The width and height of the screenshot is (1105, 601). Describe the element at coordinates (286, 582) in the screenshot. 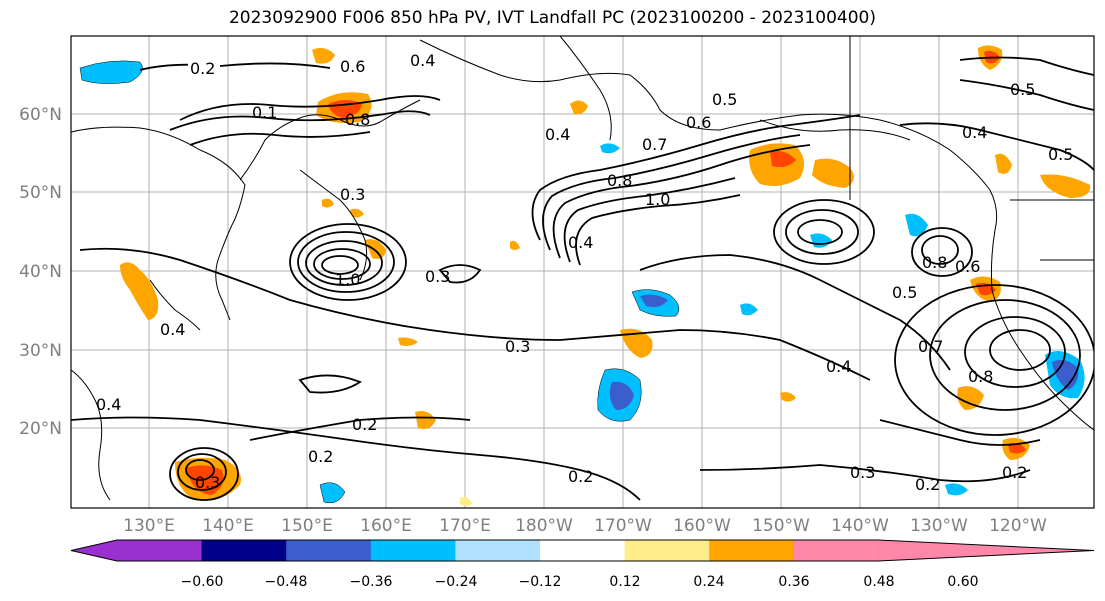

I see `colorbar-tick-label: −0.48` at that location.